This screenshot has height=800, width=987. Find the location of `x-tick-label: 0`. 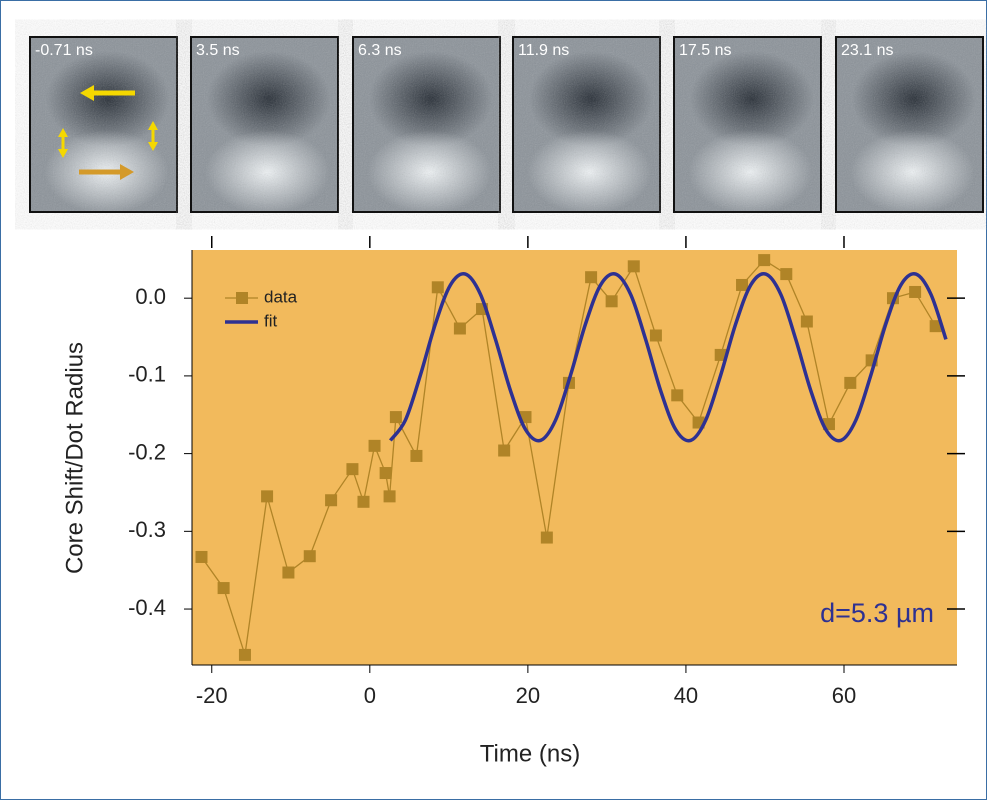

x-tick-label: 0 is located at coordinates (370, 695).